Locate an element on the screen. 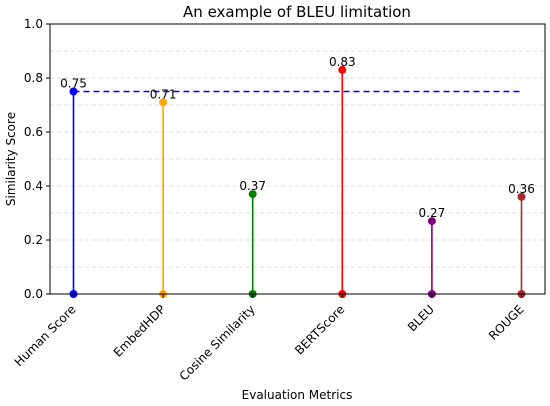 This screenshot has width=550, height=406. data-label: 0.36 is located at coordinates (521, 189).